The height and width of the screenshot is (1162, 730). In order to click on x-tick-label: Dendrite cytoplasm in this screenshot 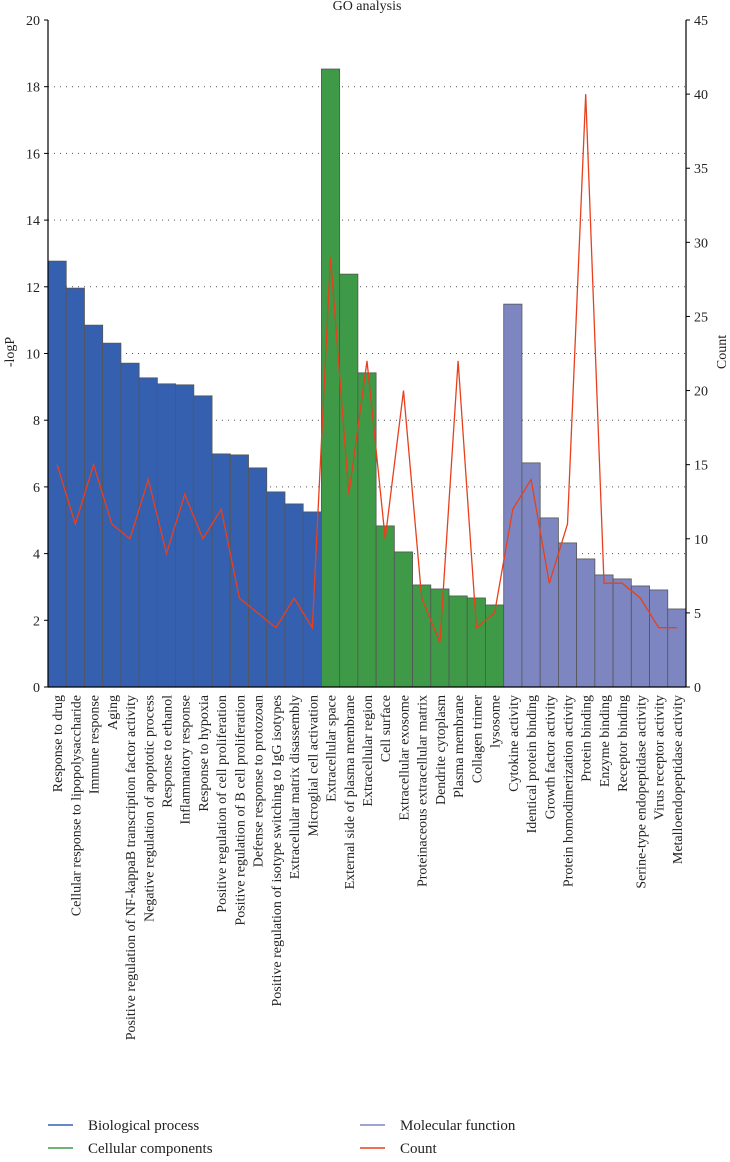, I will do `click(441, 750)`.